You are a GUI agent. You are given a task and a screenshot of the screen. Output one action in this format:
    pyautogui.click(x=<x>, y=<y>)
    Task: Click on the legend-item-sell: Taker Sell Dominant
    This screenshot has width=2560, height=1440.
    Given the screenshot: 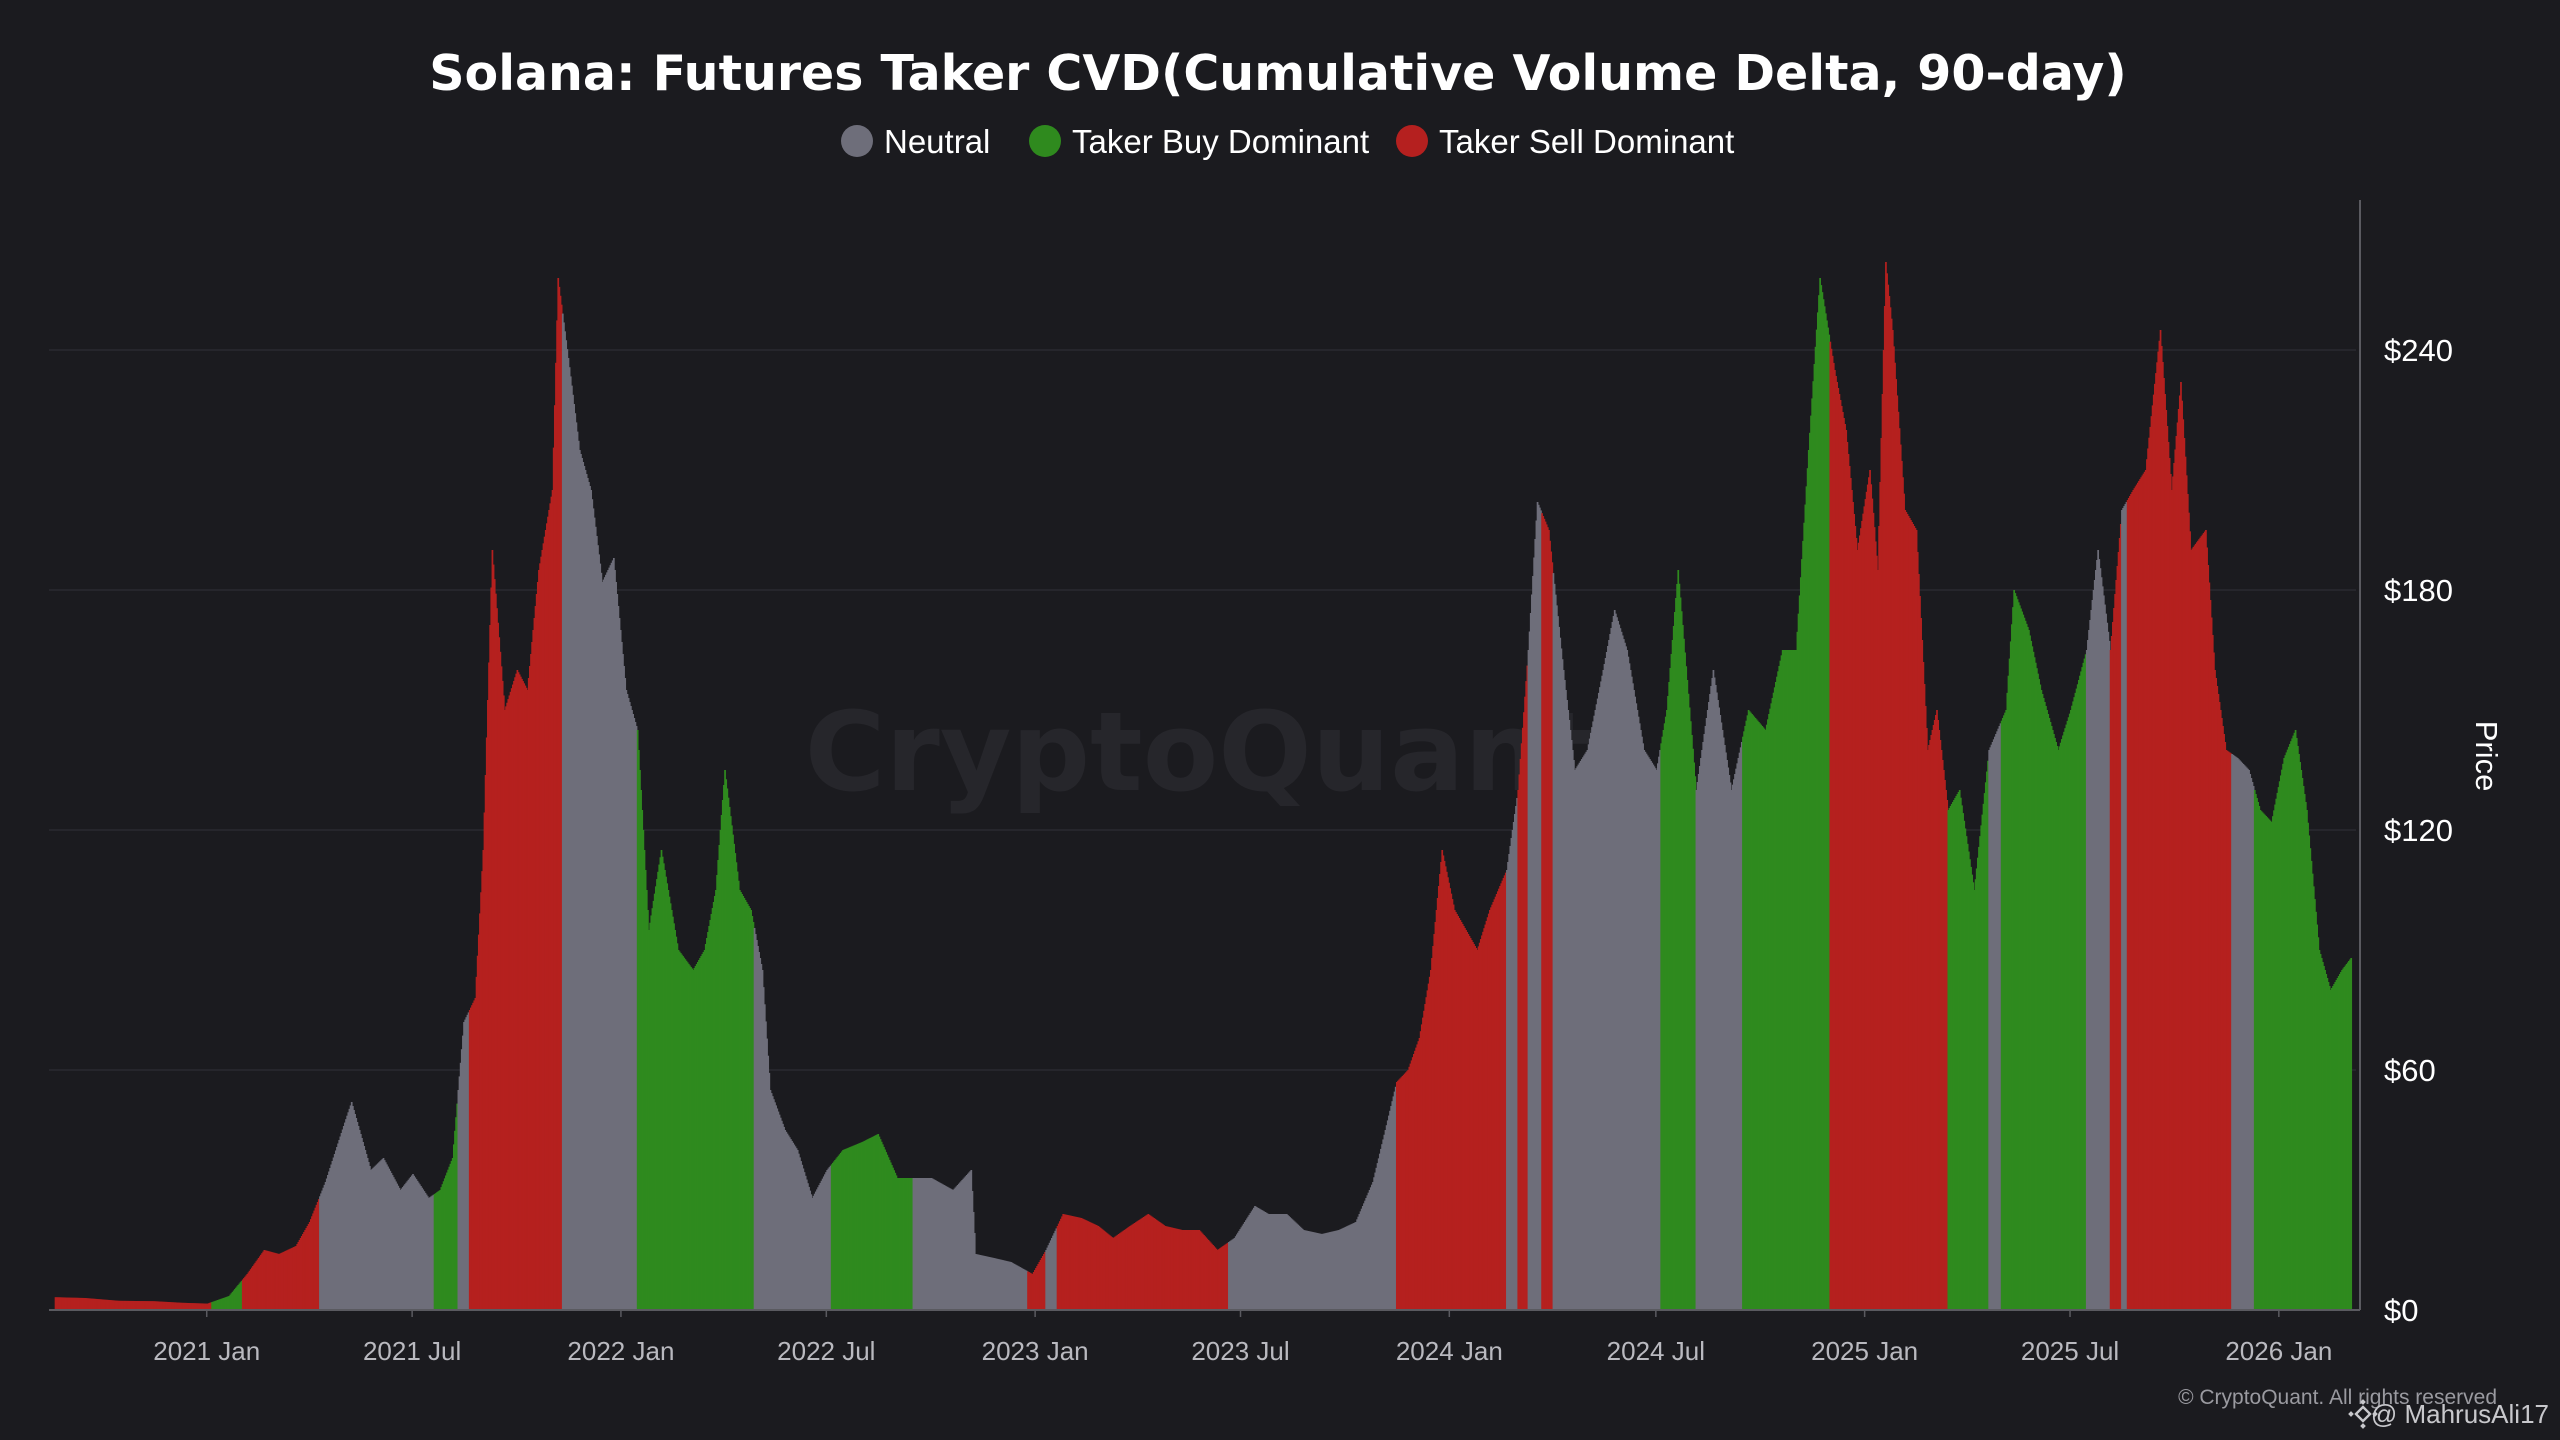 What is the action you would take?
    pyautogui.click(x=1565, y=141)
    